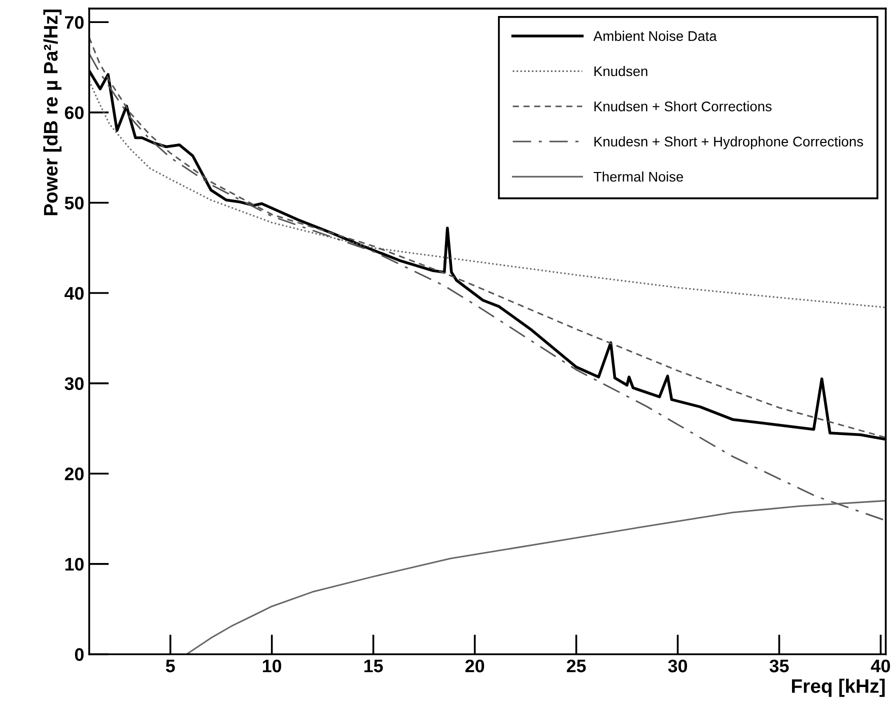 The image size is (892, 715). I want to click on y-tick-label: 40, so click(74, 293).